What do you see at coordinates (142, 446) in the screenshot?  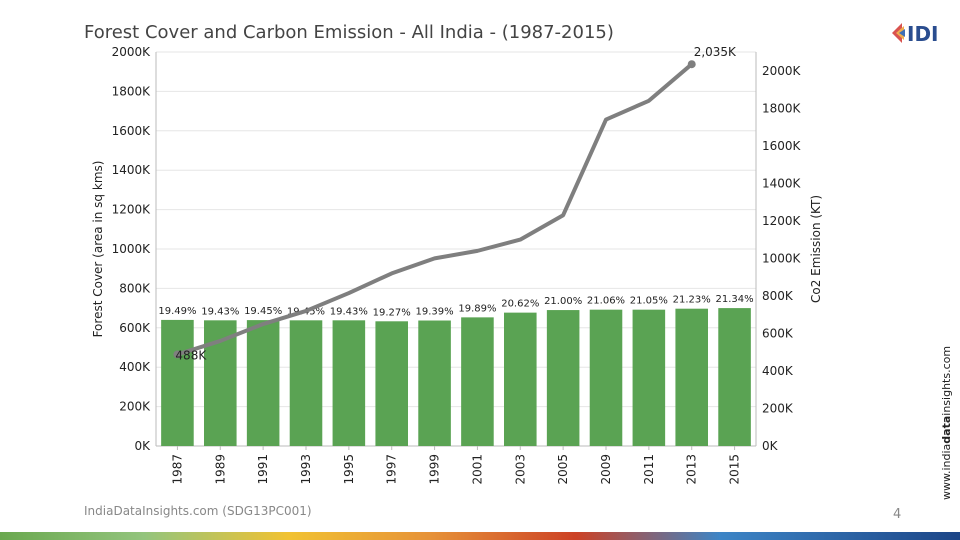 I see `left-tick-label: 0K` at bounding box center [142, 446].